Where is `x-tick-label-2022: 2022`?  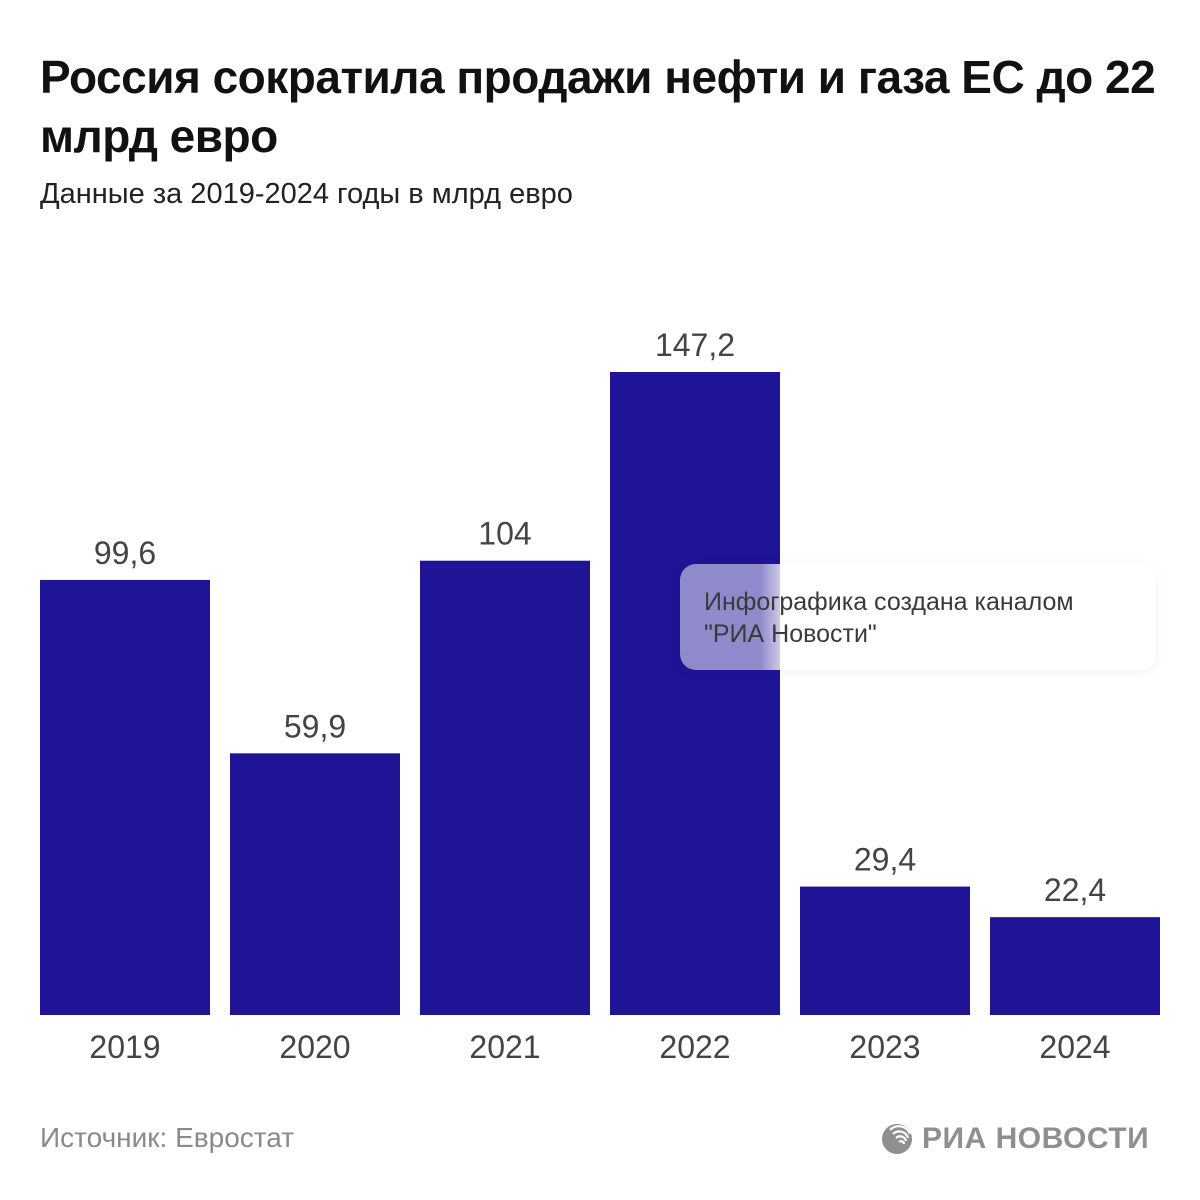 x-tick-label-2022: 2022 is located at coordinates (694, 1047).